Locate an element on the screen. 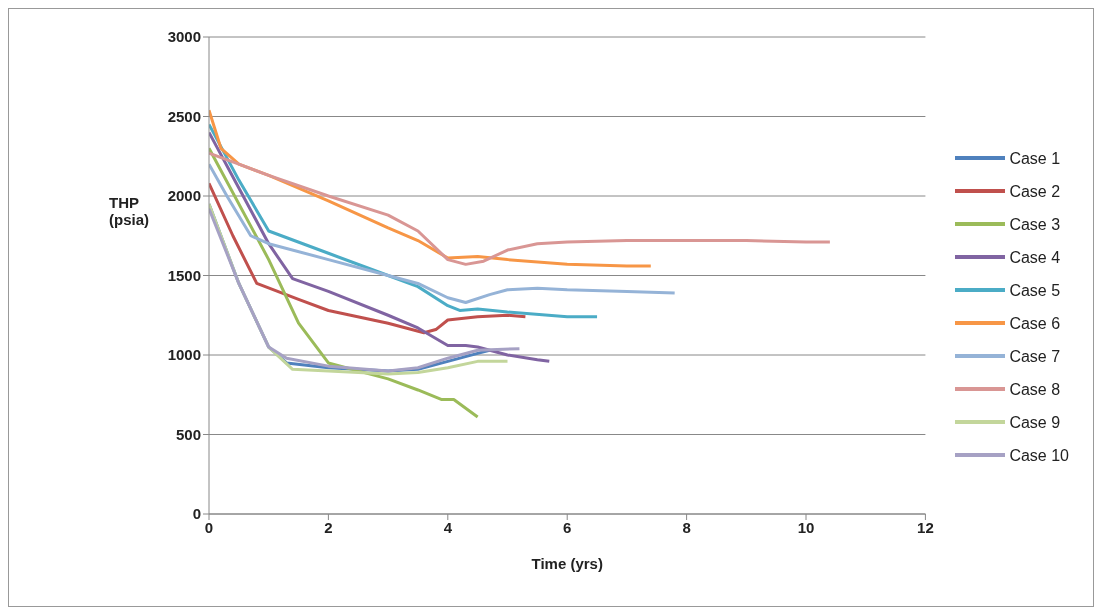  legend-label: Case 10 is located at coordinates (1039, 455).